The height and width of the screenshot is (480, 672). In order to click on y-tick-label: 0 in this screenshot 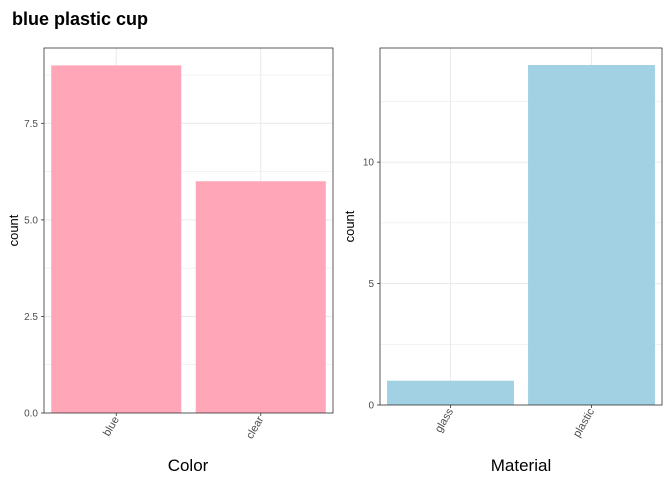, I will do `click(371, 406)`.